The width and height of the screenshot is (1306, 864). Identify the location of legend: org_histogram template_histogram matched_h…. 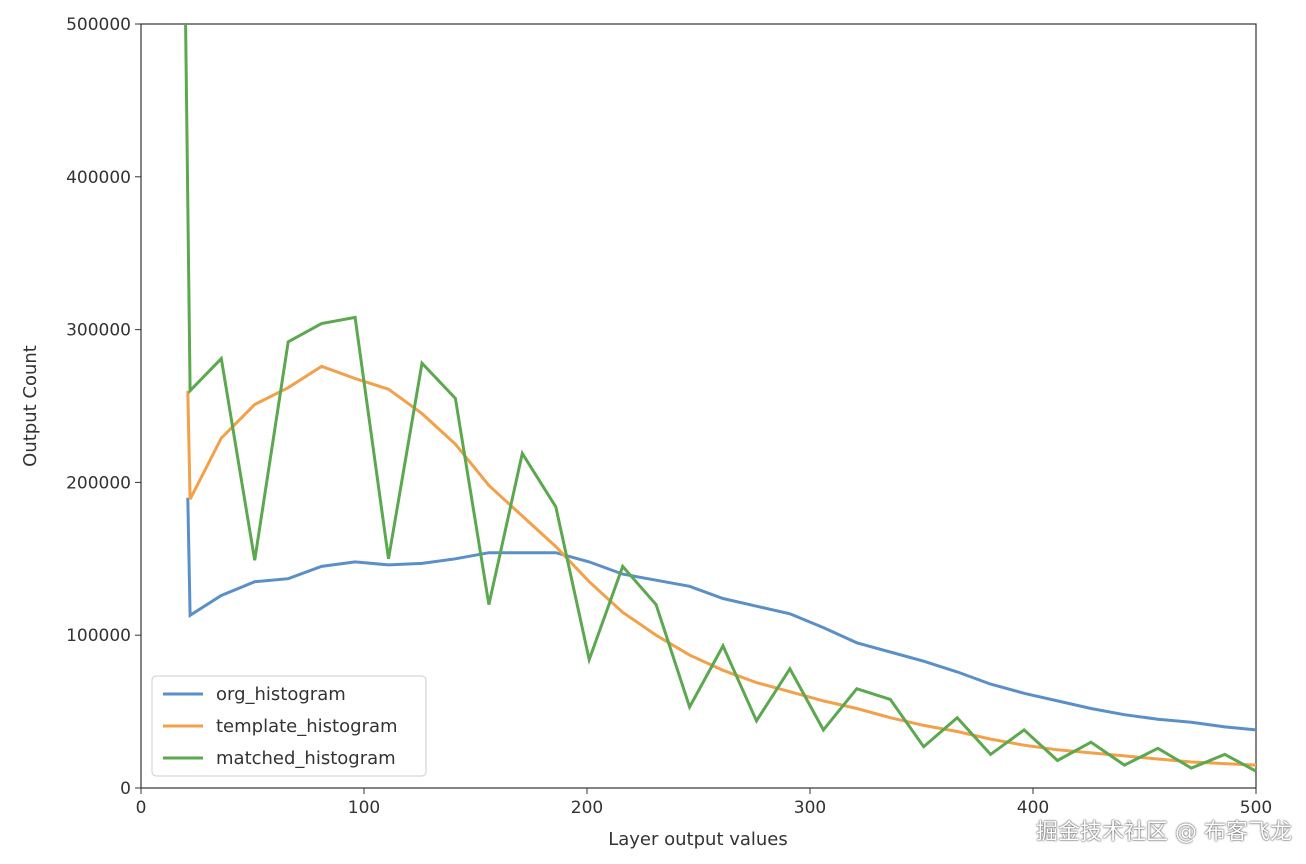
(289, 726).